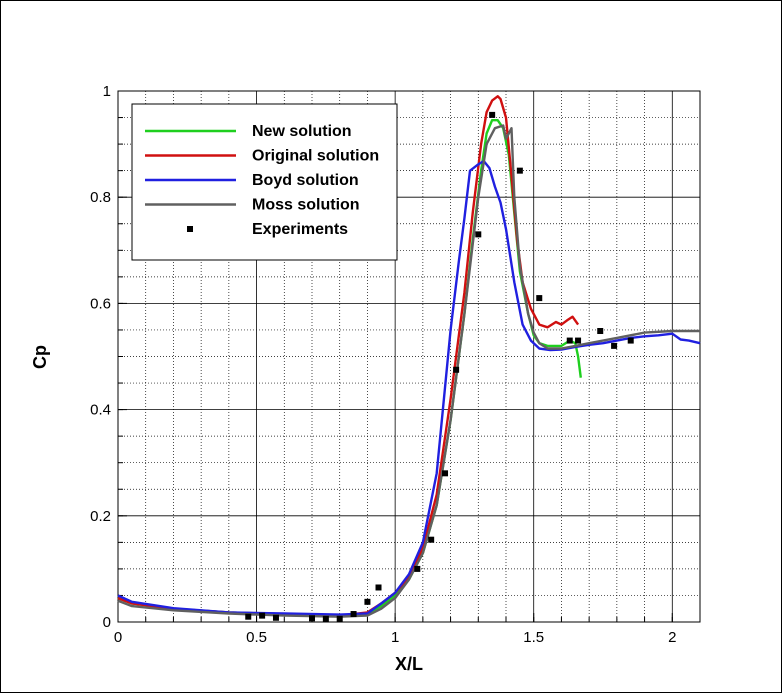 This screenshot has height=695, width=784. What do you see at coordinates (100, 516) in the screenshot?
I see `y-tick-label: 0.2` at bounding box center [100, 516].